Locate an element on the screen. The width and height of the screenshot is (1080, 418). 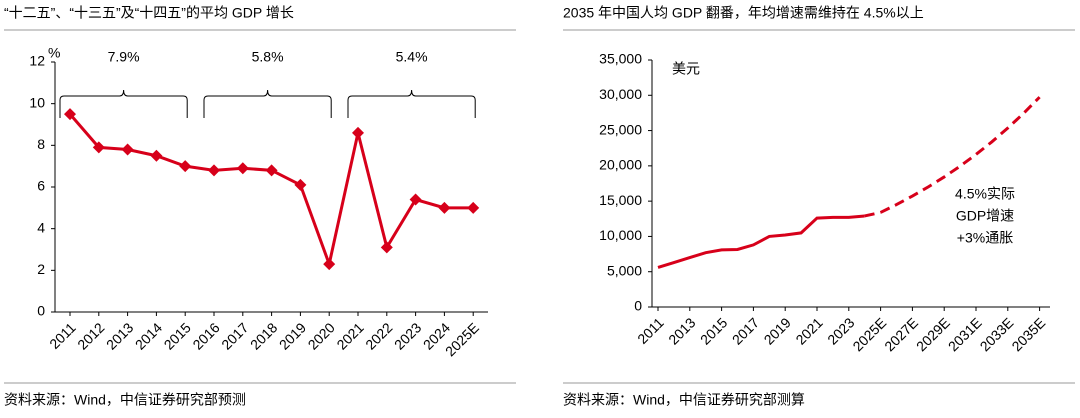
x-tick-label: 2027E is located at coordinates (901, 334).